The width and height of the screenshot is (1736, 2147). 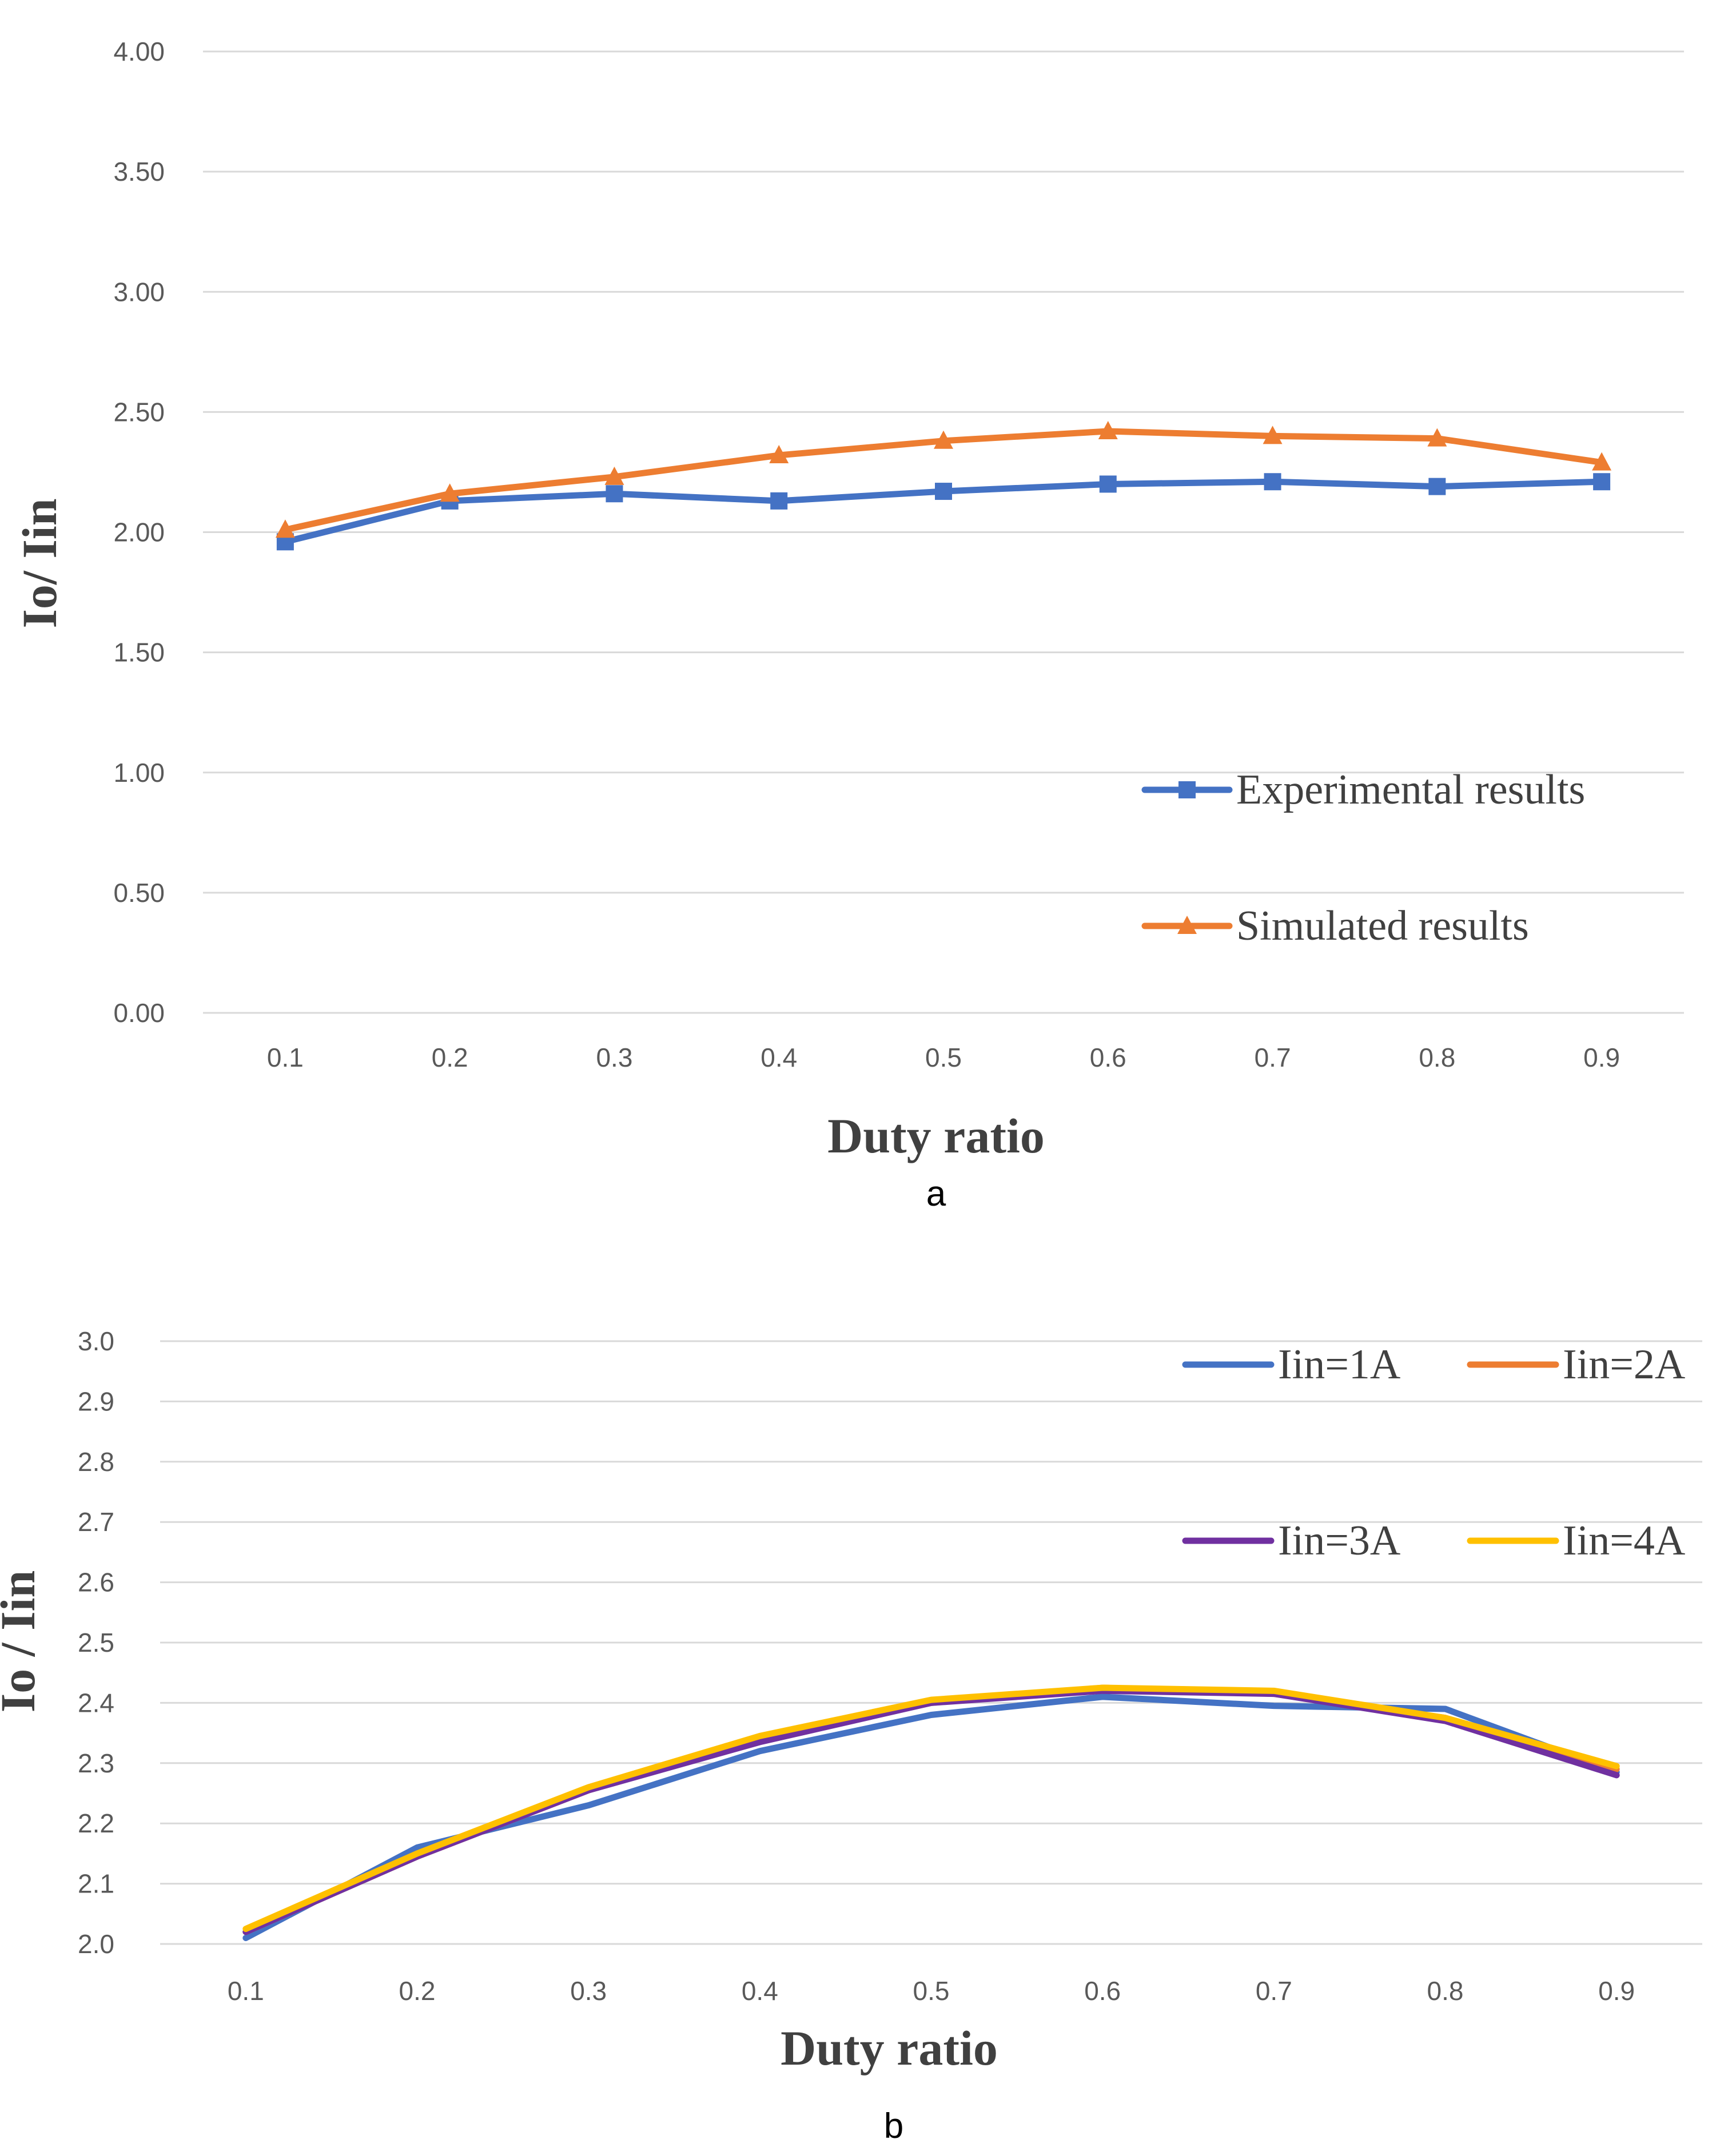 I want to click on y-tick-label: 3.0, so click(x=96, y=1341).